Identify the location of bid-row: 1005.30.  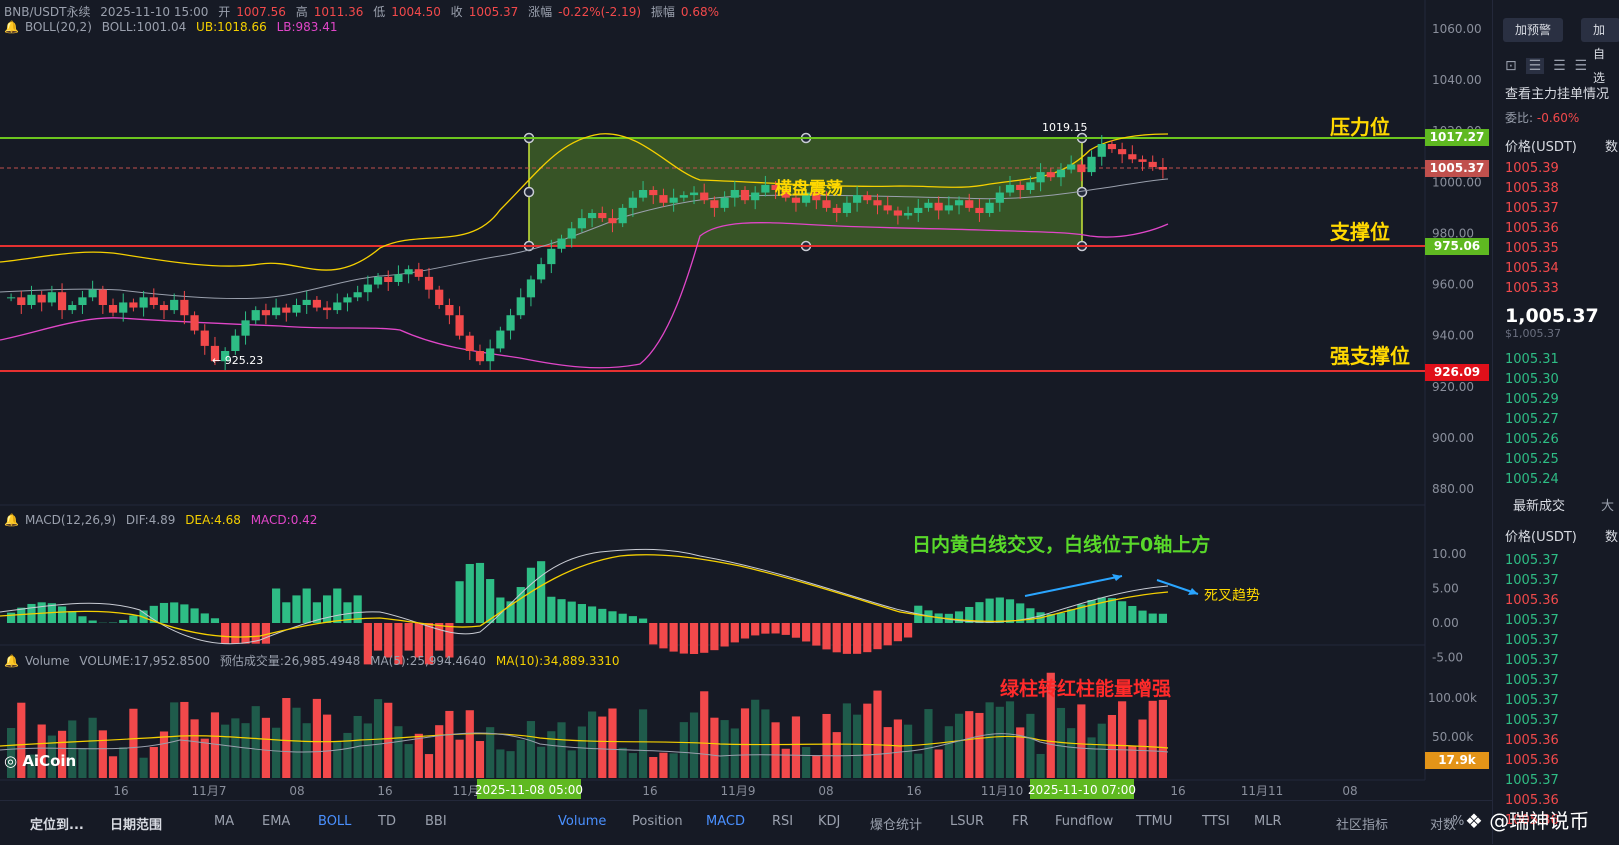
(1532, 379).